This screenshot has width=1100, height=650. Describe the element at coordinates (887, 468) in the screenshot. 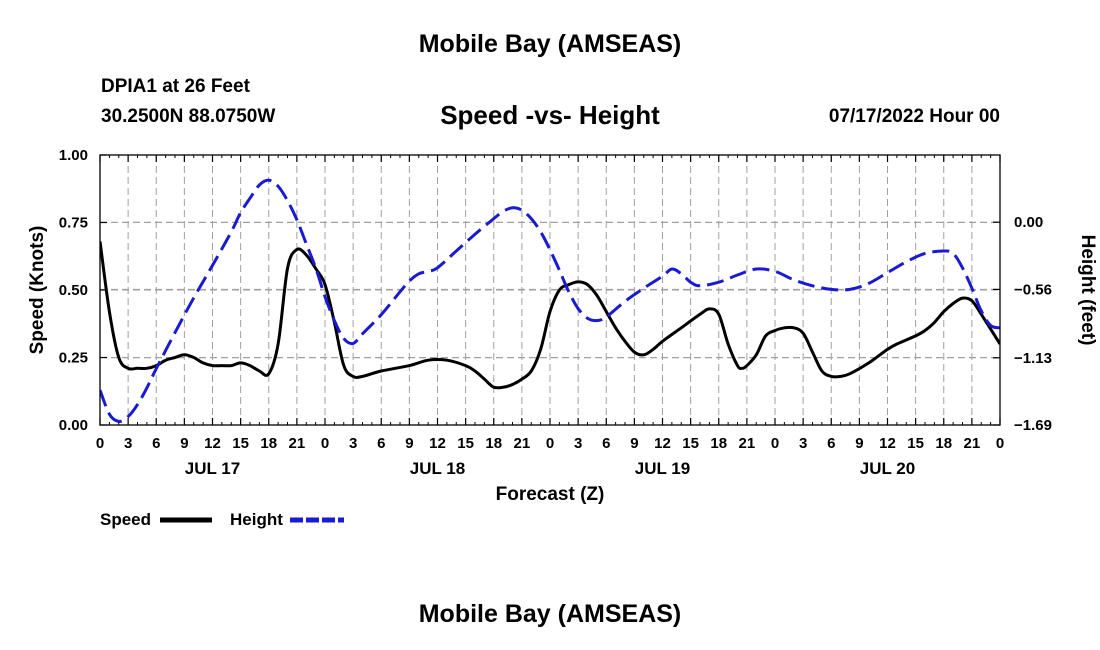

I see `date-label: JUL 20` at that location.